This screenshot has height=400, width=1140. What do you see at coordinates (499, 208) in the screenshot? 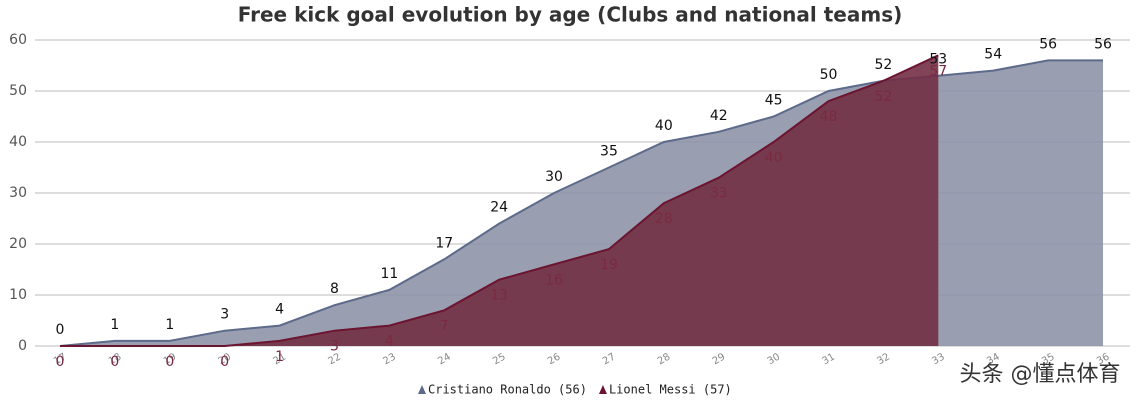
I see `value-label: 24` at bounding box center [499, 208].